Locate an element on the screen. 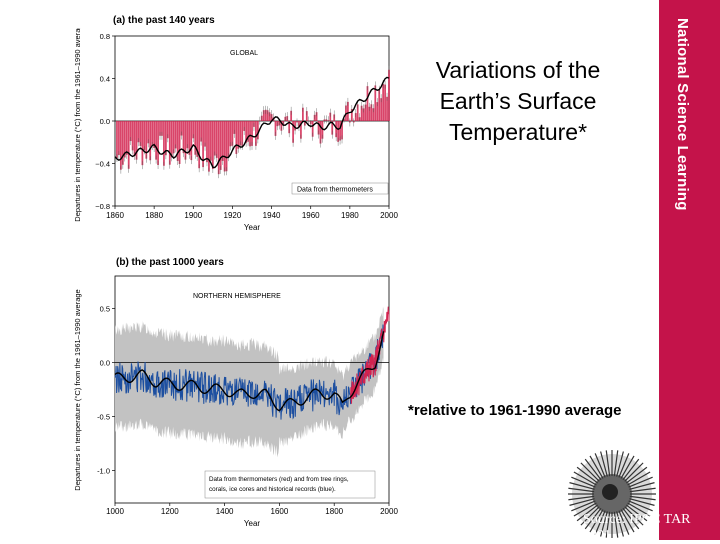  chart-a-y-tick-label: 0.8 is located at coordinates (105, 36).